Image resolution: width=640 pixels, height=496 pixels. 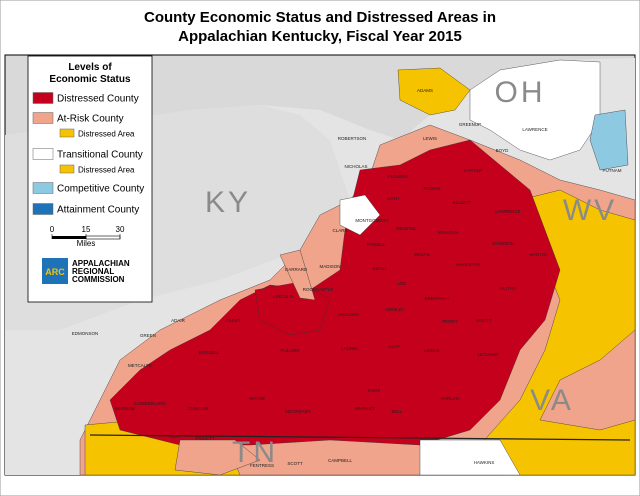 What do you see at coordinates (262, 465) in the screenshot?
I see `county-label: FENTRESS` at bounding box center [262, 465].